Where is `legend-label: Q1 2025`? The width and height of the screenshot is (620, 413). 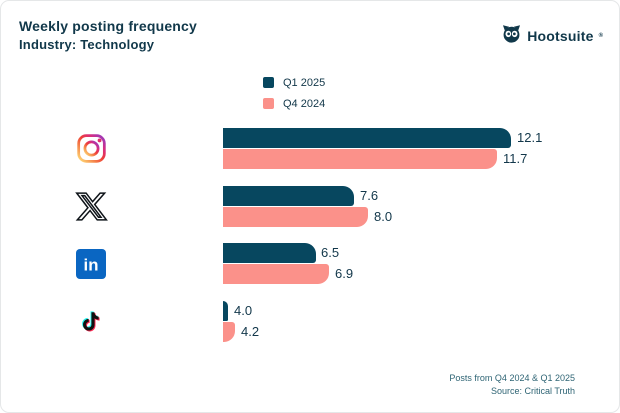 legend-label: Q1 2025 is located at coordinates (304, 82).